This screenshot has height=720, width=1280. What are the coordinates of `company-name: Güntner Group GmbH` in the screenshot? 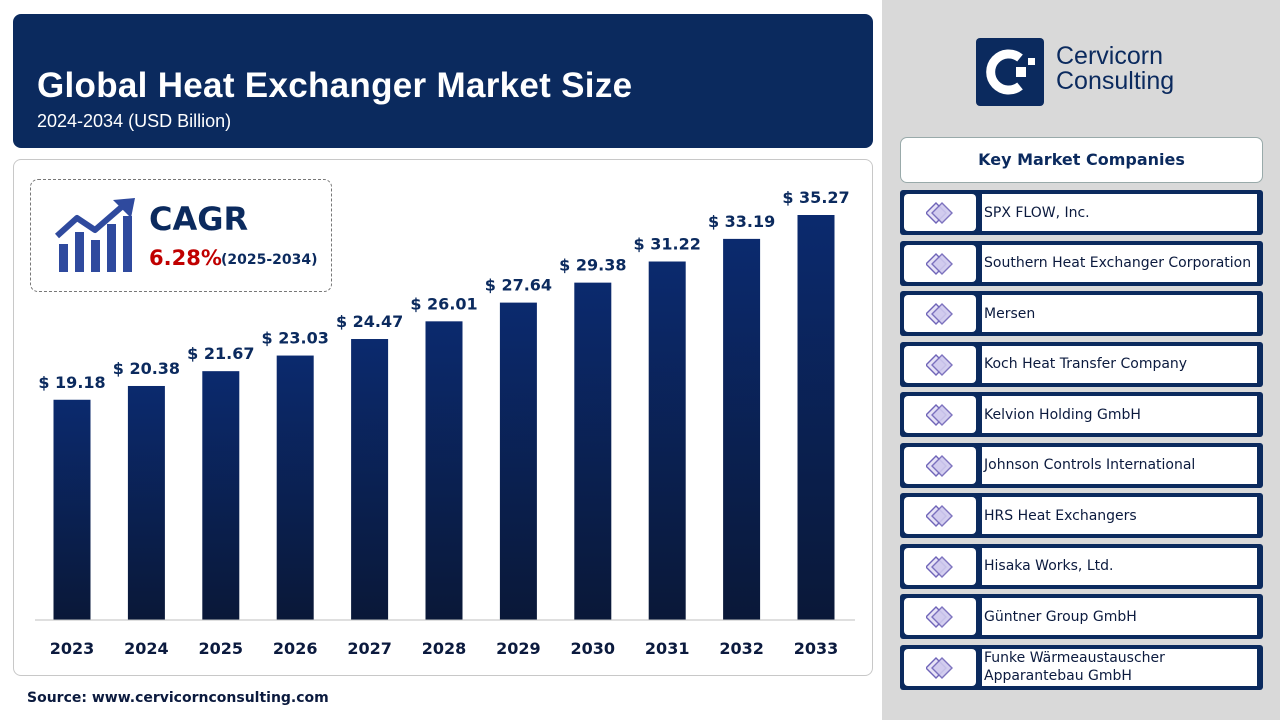 It's located at (1119, 616).